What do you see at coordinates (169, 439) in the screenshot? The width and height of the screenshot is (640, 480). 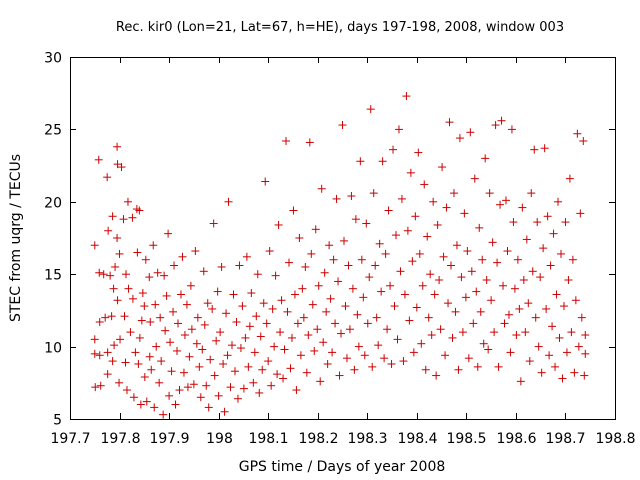 I see `x-tick-label: 197.9` at bounding box center [169, 439].